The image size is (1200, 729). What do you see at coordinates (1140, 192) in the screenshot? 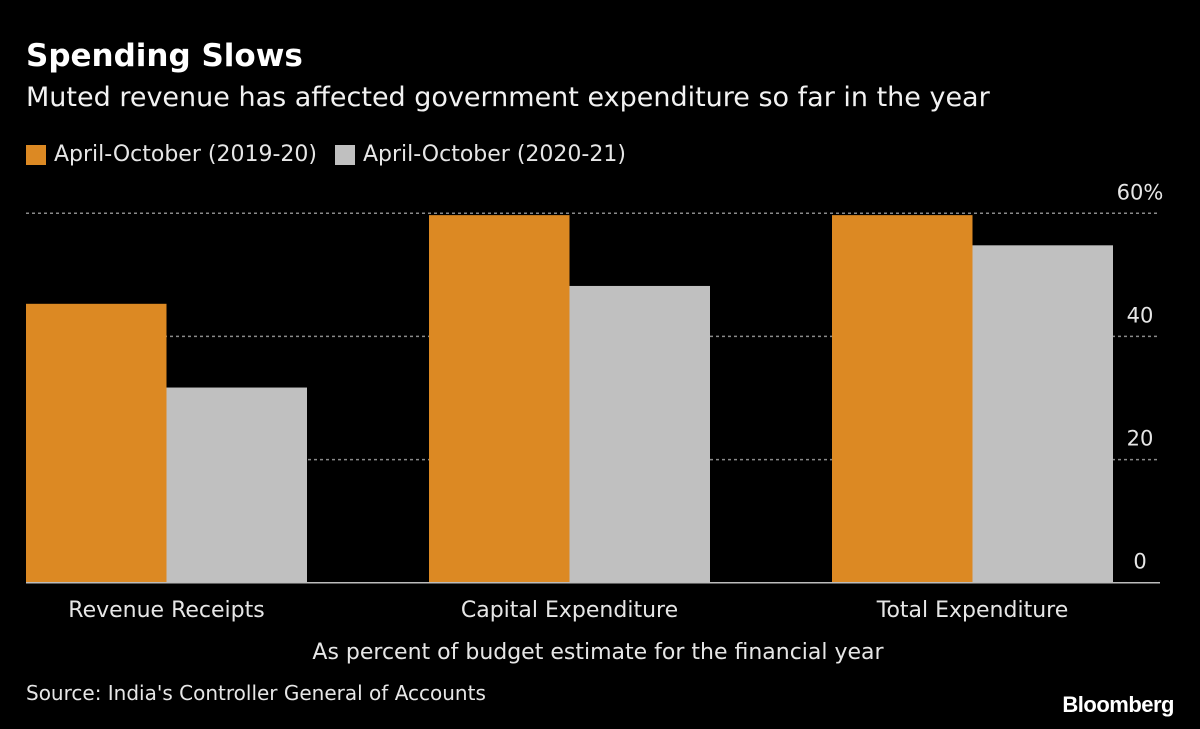
I see `y-tick-label: 60%` at bounding box center [1140, 192].